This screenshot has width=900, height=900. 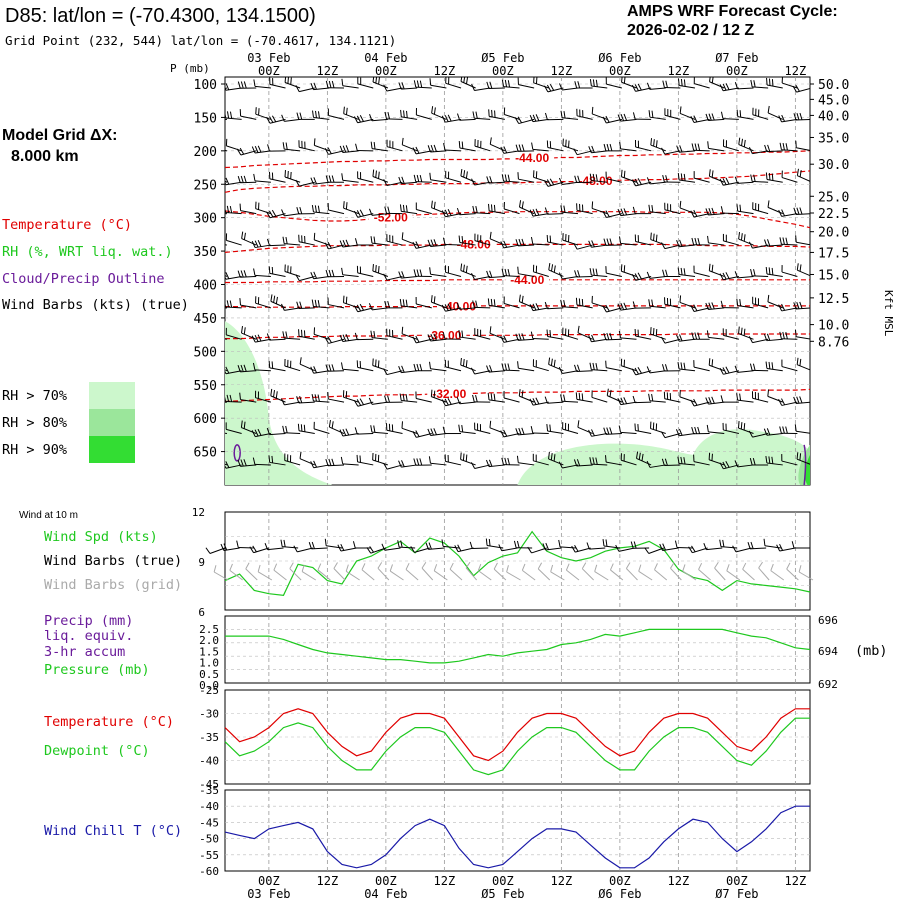 I want to click on legend-precip-3: 3-hr accum, so click(x=85, y=652).